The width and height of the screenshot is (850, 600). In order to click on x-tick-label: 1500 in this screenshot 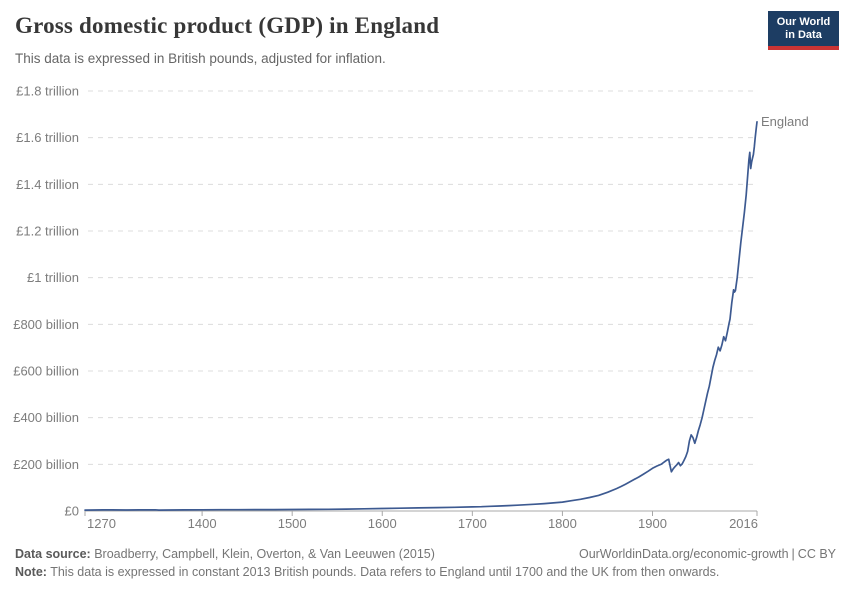, I will do `click(292, 523)`.